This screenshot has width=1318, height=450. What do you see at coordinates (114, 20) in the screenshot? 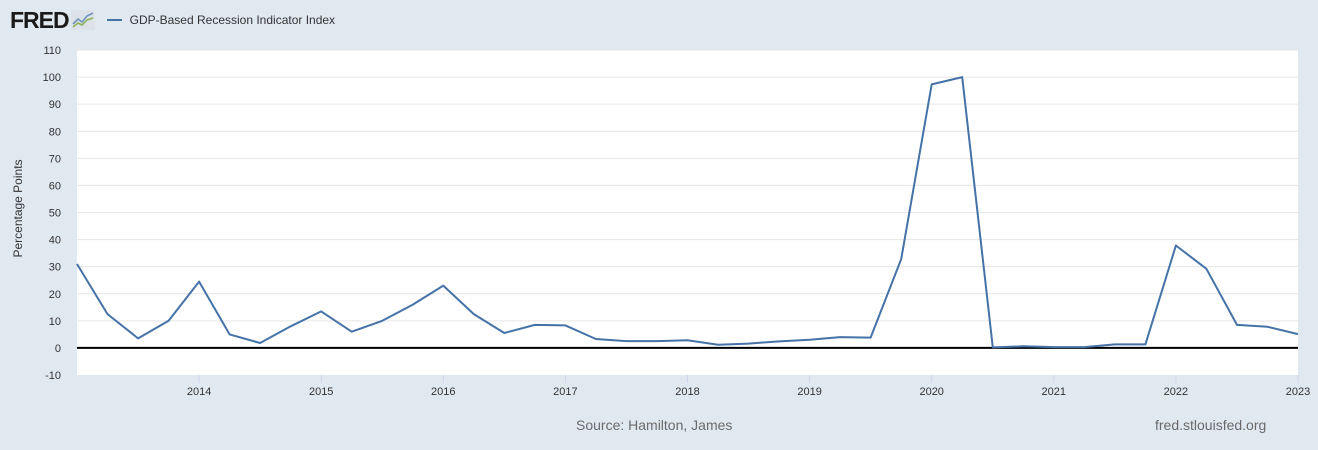
I see `legend-swatch` at bounding box center [114, 20].